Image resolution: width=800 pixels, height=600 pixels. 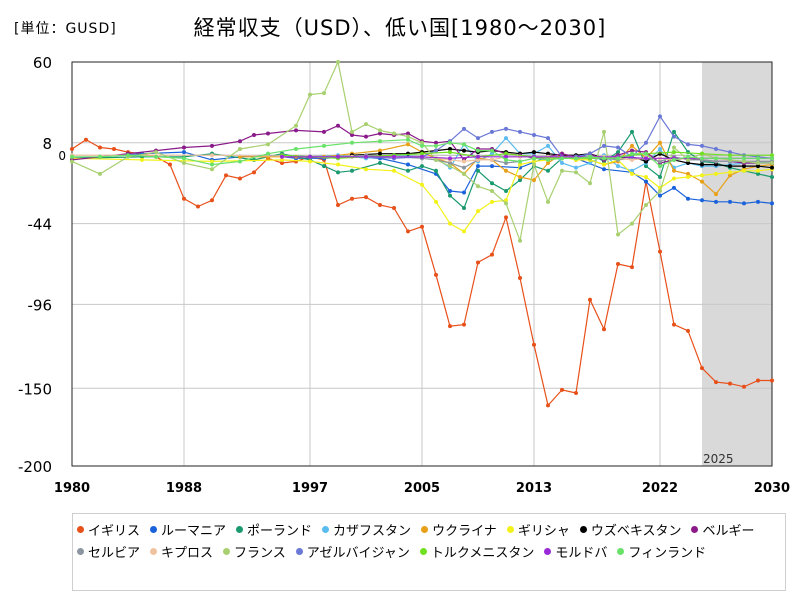 I want to click on legend-label: アゼルバイジャン, so click(x=358, y=553).